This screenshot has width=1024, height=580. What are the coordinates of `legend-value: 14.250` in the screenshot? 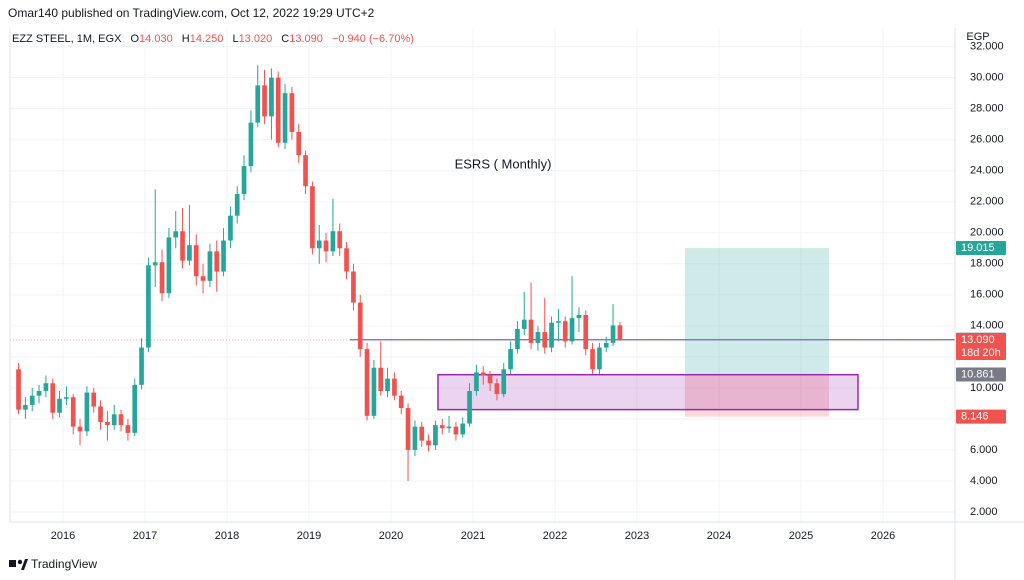 It's located at (207, 39).